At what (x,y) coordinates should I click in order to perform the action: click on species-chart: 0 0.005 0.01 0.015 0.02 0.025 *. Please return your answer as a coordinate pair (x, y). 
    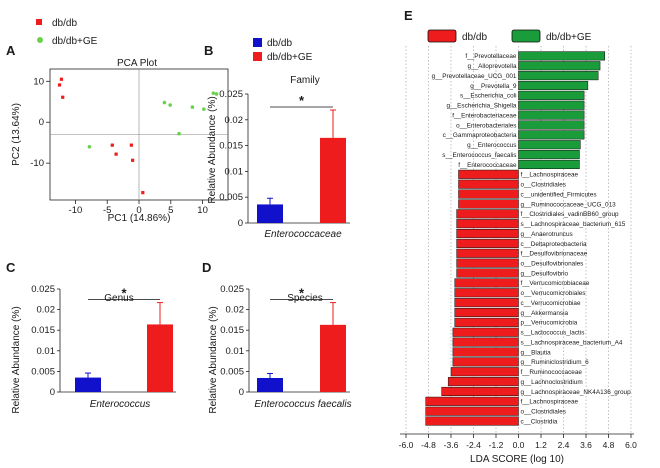
    Looking at the image, I should click on (285, 341).